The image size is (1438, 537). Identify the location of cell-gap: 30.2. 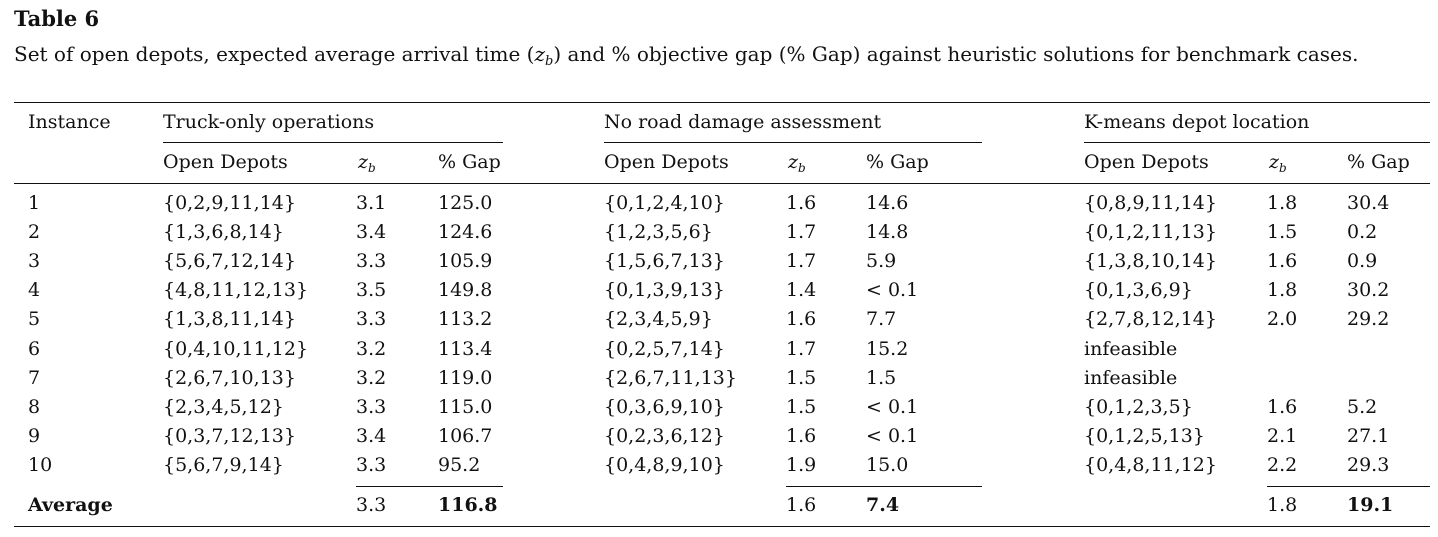
(1368, 290).